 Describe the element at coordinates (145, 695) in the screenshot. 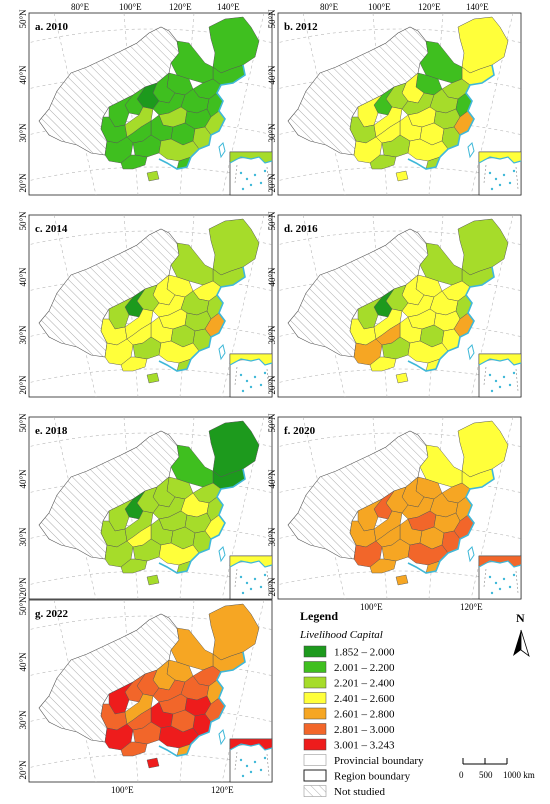

I see `map-panel: g. 2022 50°N 40°N 30°N 20°N 100°E 120°E` at that location.